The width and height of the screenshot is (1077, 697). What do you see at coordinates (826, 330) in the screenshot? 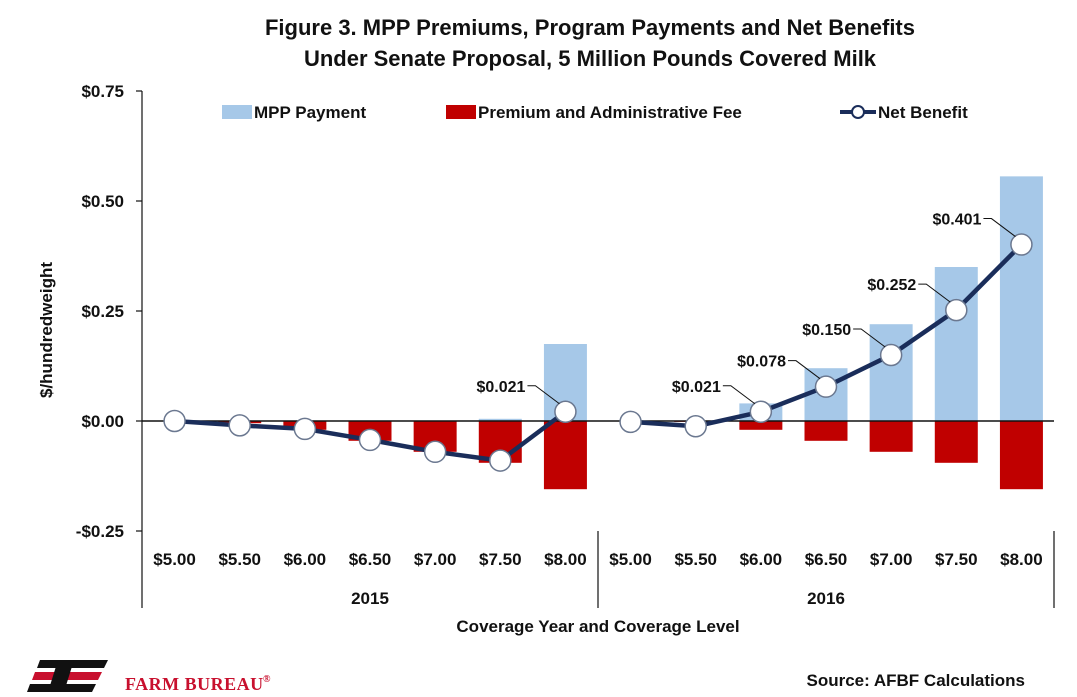
I see `net-benefit-data-label: $0.150` at bounding box center [826, 330].